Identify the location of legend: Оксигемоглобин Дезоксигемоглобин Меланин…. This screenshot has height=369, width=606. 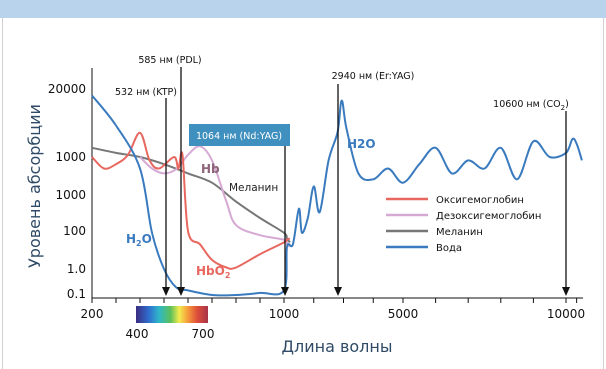
(463, 224).